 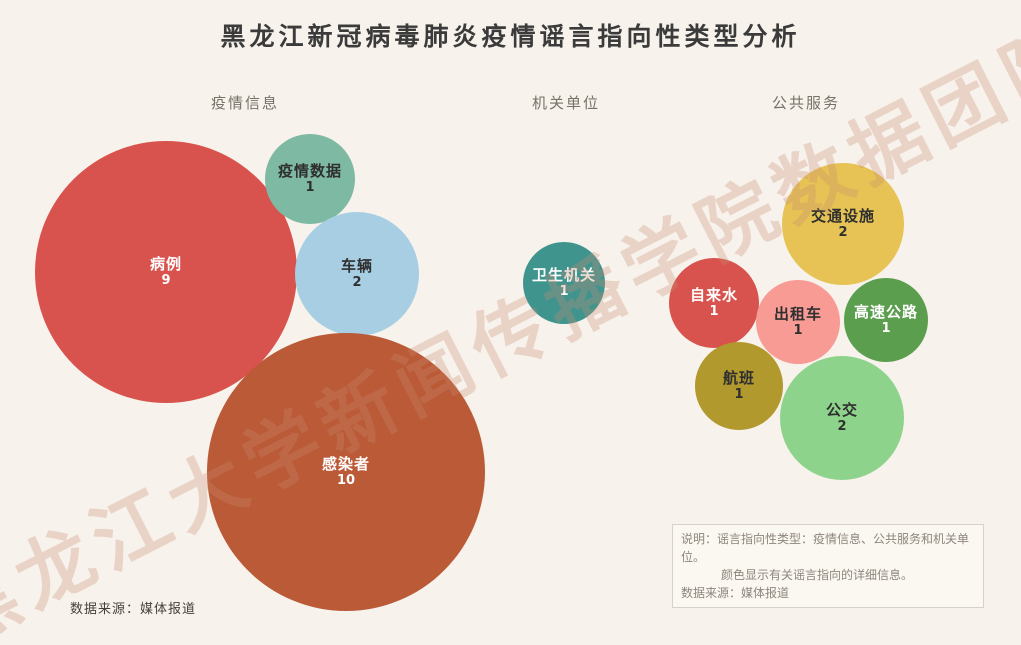 I want to click on bubble-疫情数据: 疫情数据 1, so click(x=310, y=179).